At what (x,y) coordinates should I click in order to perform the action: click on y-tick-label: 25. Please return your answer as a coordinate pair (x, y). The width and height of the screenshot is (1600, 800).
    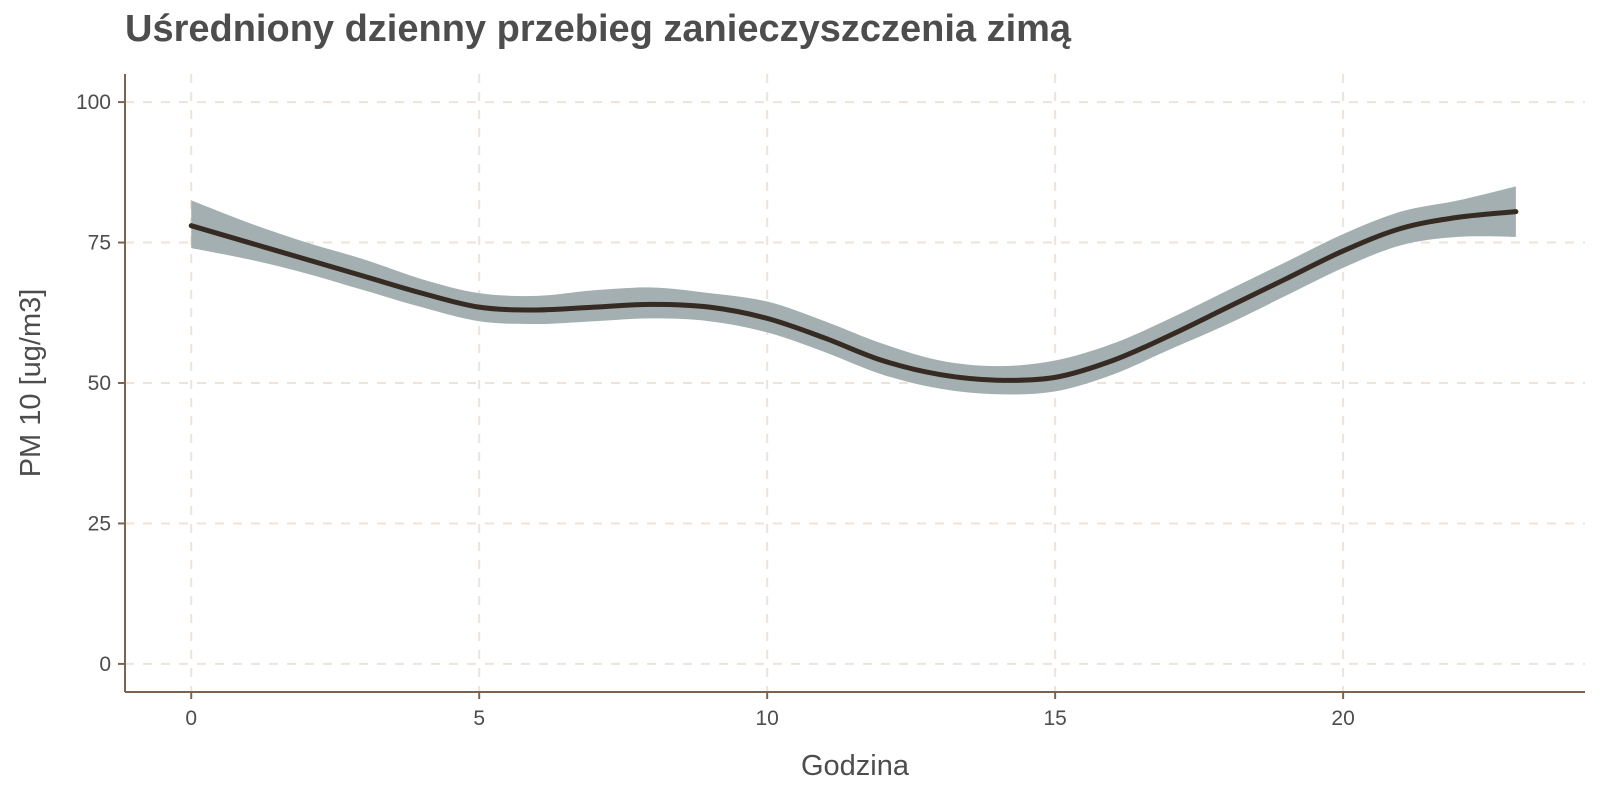
    Looking at the image, I should click on (99, 523).